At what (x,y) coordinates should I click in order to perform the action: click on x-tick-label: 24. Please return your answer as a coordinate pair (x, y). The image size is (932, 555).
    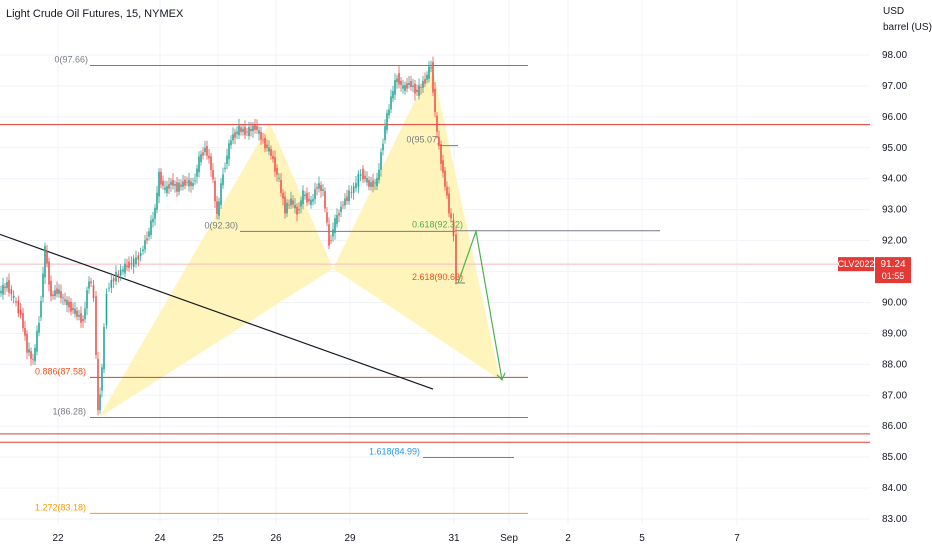
    Looking at the image, I should click on (160, 538).